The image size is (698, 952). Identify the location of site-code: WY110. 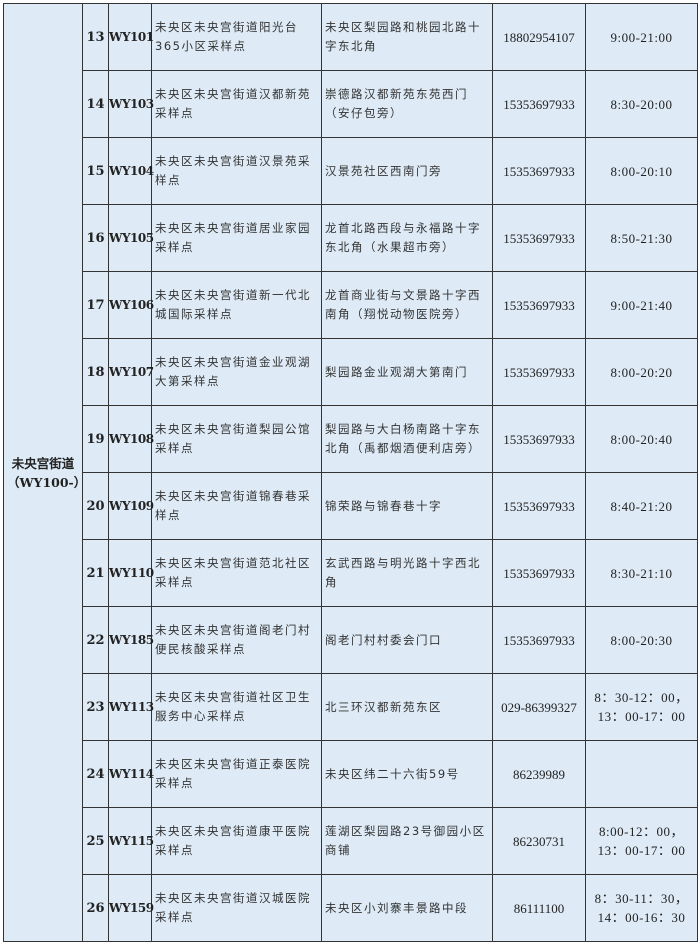
(131, 573).